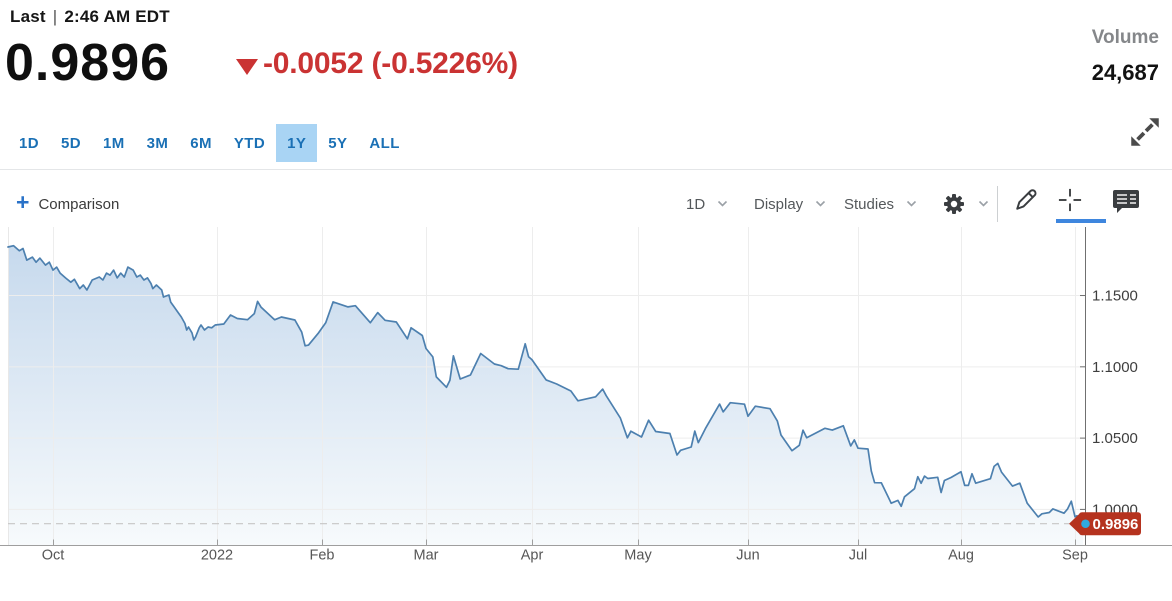 The width and height of the screenshot is (1172, 601). What do you see at coordinates (1085, 524) in the screenshot?
I see `price-badge-dot` at bounding box center [1085, 524].